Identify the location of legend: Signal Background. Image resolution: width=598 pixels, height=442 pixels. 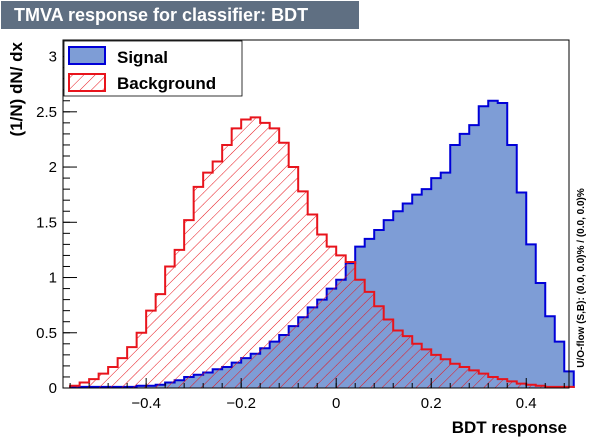
(153, 68).